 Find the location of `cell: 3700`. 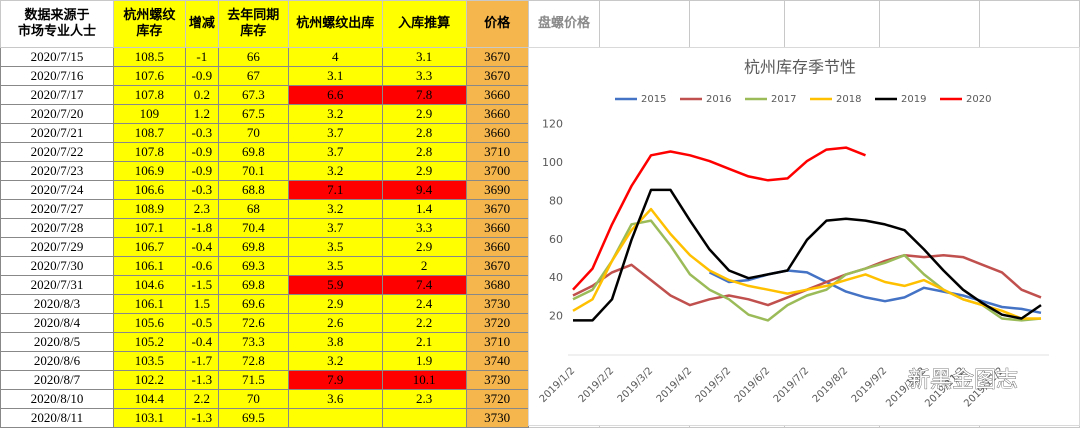

cell: 3700 is located at coordinates (497, 171).